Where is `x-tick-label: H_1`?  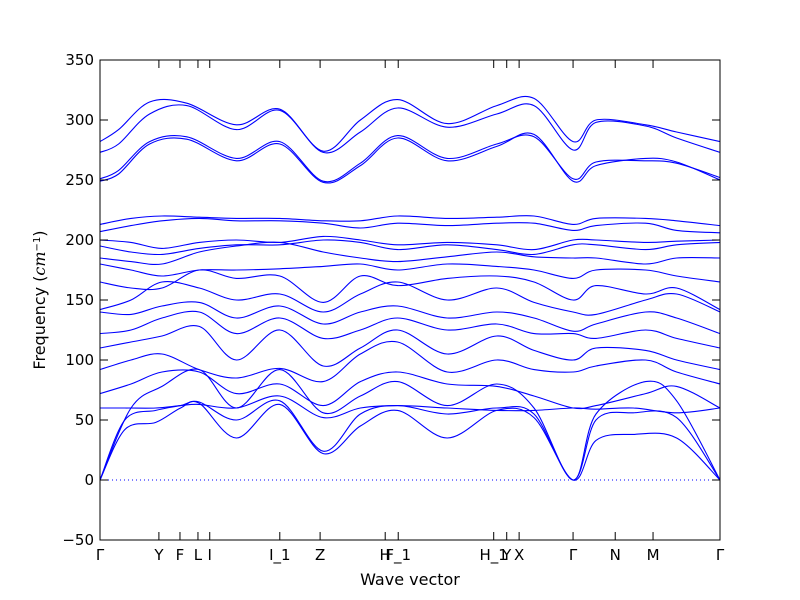 x-tick-label: H_1 is located at coordinates (494, 555).